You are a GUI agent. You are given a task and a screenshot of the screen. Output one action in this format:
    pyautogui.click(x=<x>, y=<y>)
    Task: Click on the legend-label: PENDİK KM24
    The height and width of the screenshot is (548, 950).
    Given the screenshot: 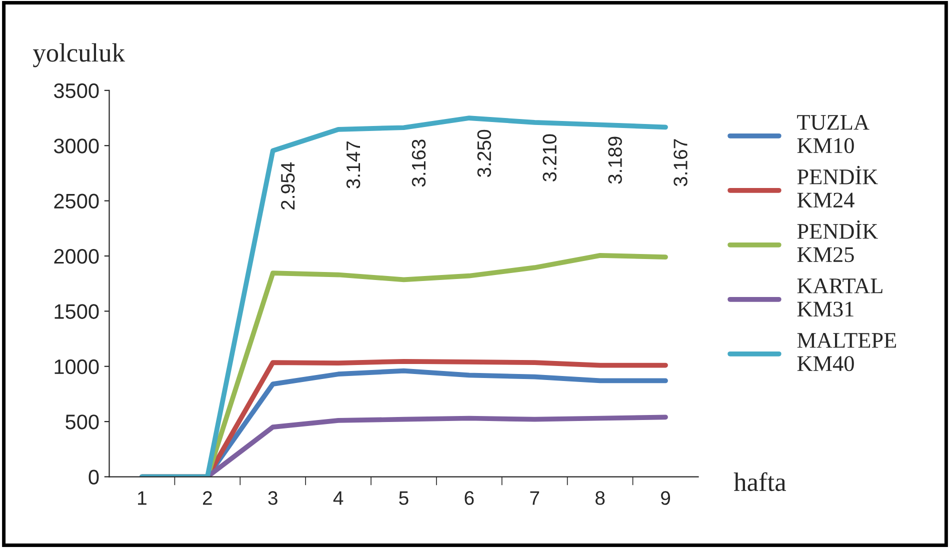 What is the action you would take?
    pyautogui.click(x=837, y=187)
    